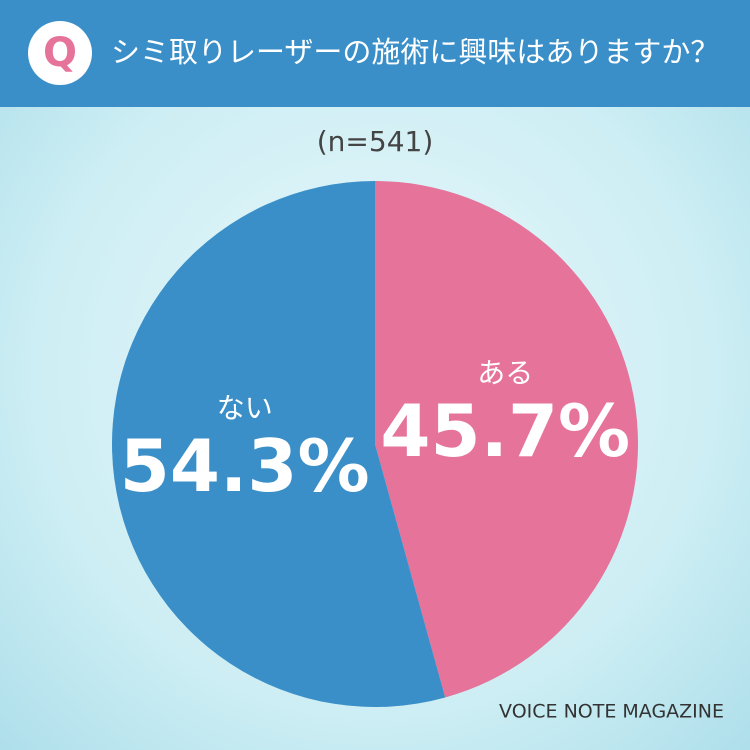 The width and height of the screenshot is (750, 750). What do you see at coordinates (505, 372) in the screenshot?
I see `slice-label: ある` at bounding box center [505, 372].